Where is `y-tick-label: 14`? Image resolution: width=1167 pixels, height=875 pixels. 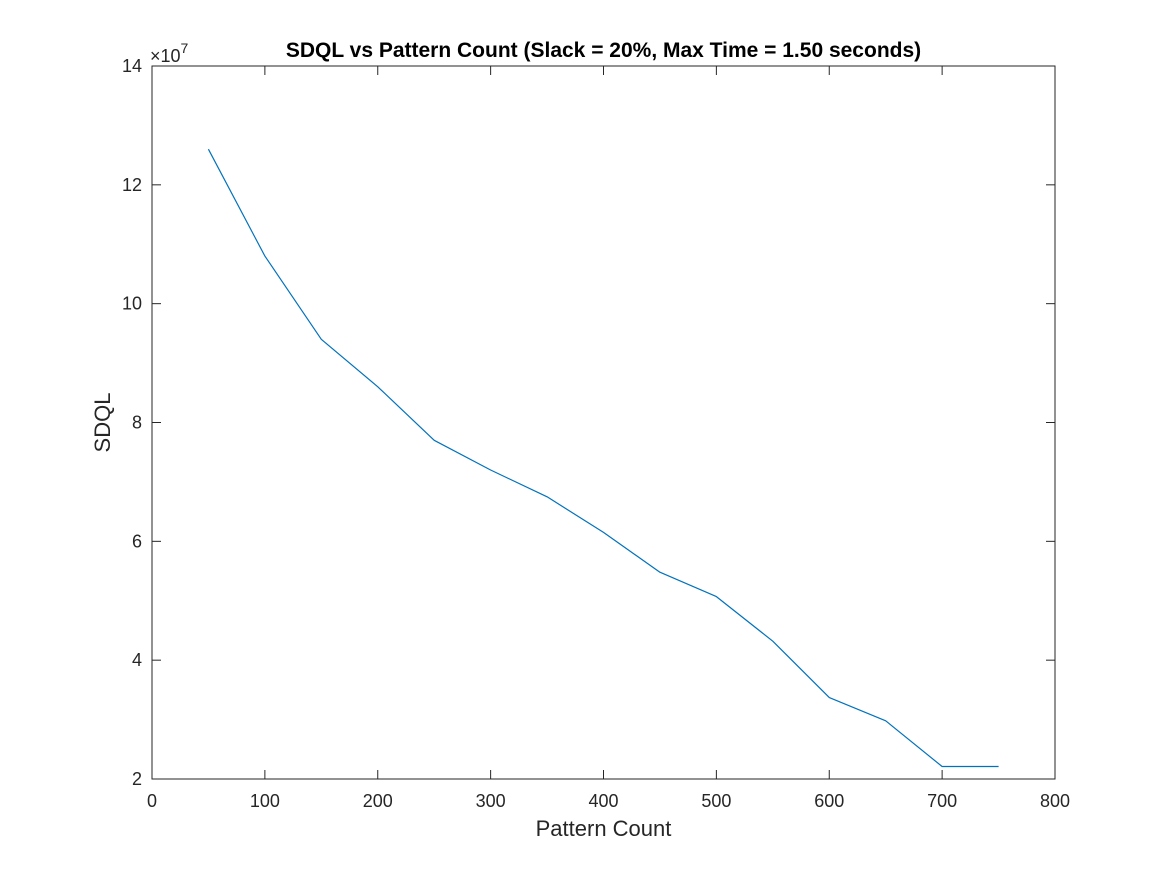 y-tick-label: 14 is located at coordinates (132, 66).